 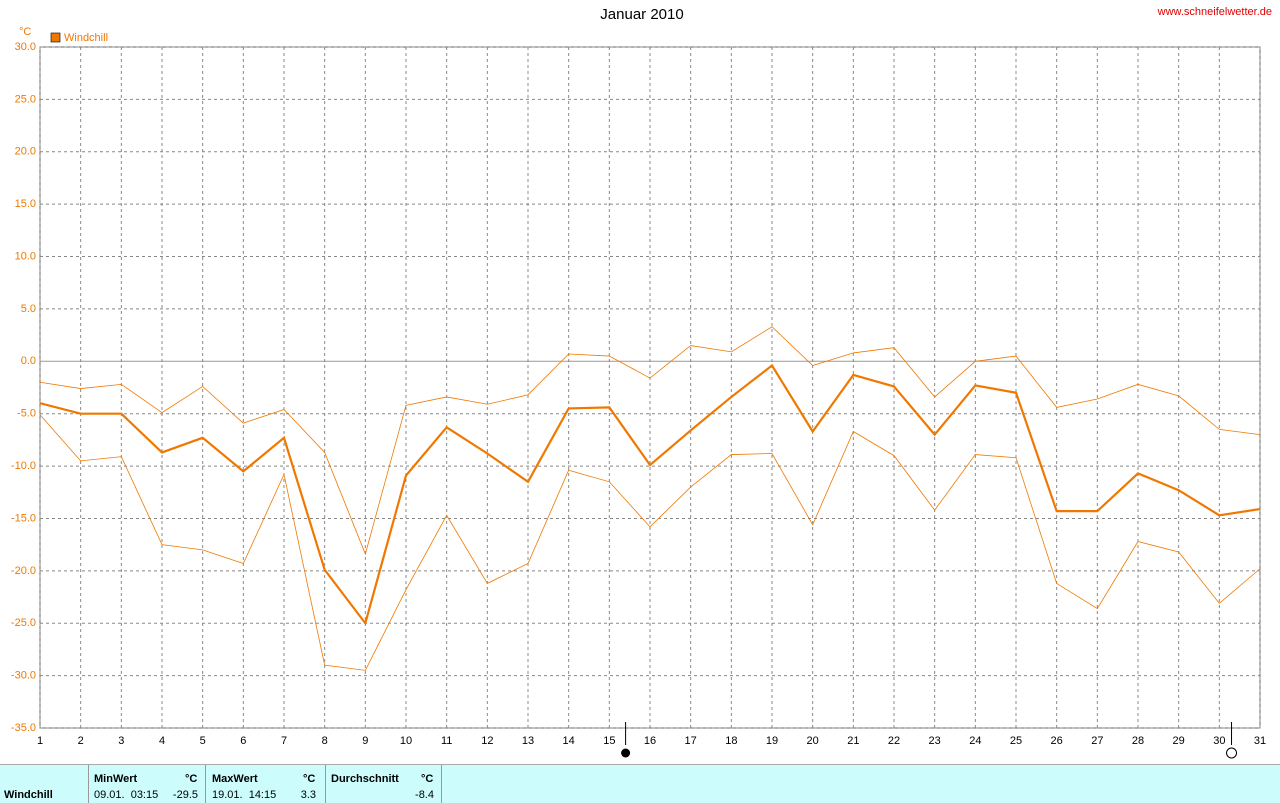 What do you see at coordinates (975, 741) in the screenshot?
I see `x-tick-label: 24` at bounding box center [975, 741].